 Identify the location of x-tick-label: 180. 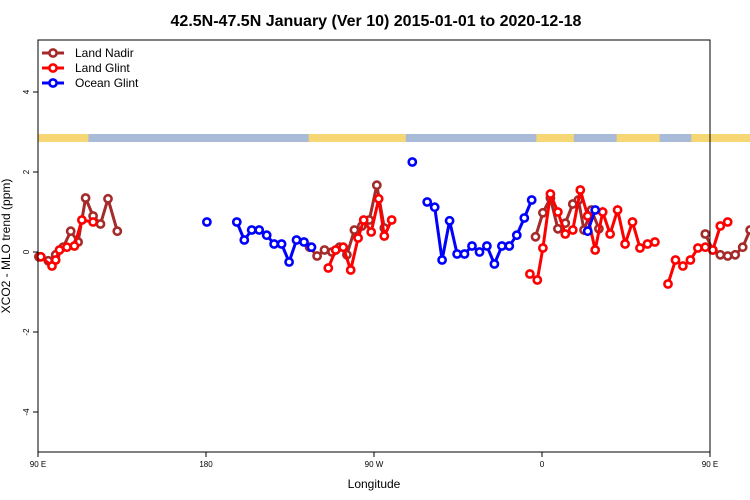
(206, 464).